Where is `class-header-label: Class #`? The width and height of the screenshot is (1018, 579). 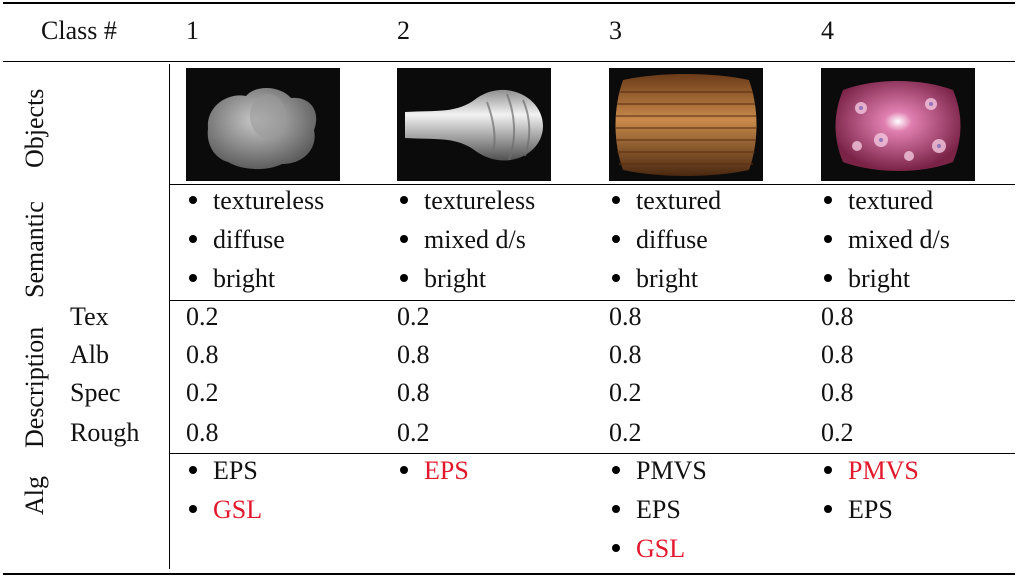
class-header-label: Class # is located at coordinates (79, 30).